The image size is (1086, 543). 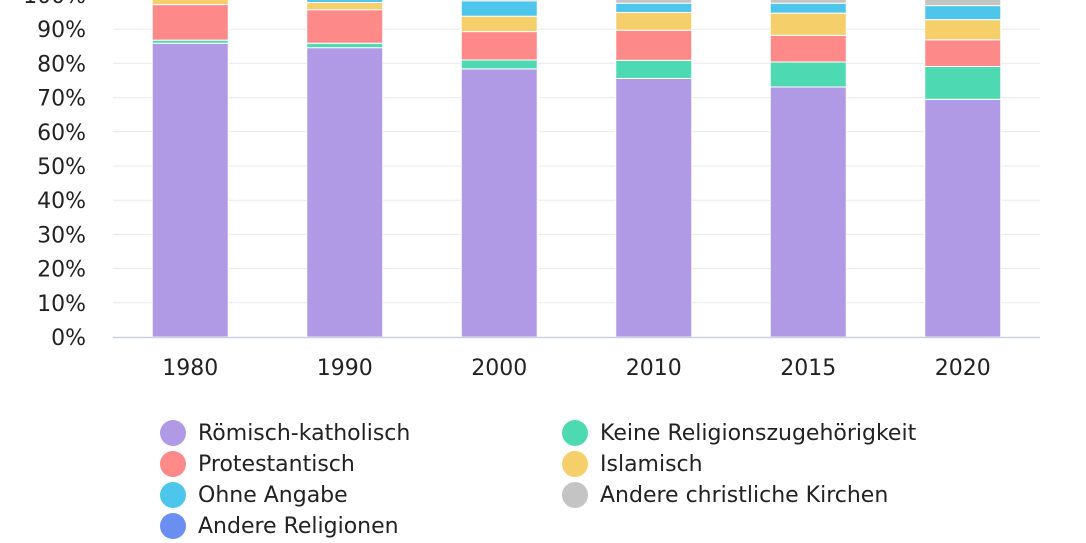 I want to click on y-tick-label: 60%, so click(x=61, y=133).